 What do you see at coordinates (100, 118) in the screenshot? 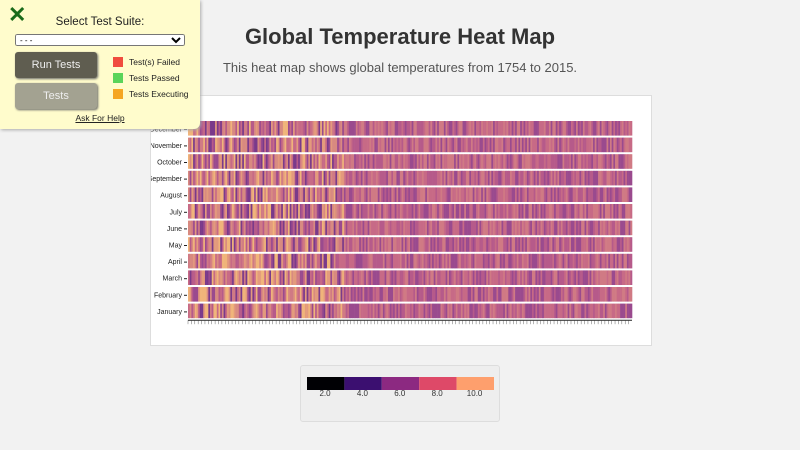
I see `ask-for-help-link: Ask For Help` at bounding box center [100, 118].